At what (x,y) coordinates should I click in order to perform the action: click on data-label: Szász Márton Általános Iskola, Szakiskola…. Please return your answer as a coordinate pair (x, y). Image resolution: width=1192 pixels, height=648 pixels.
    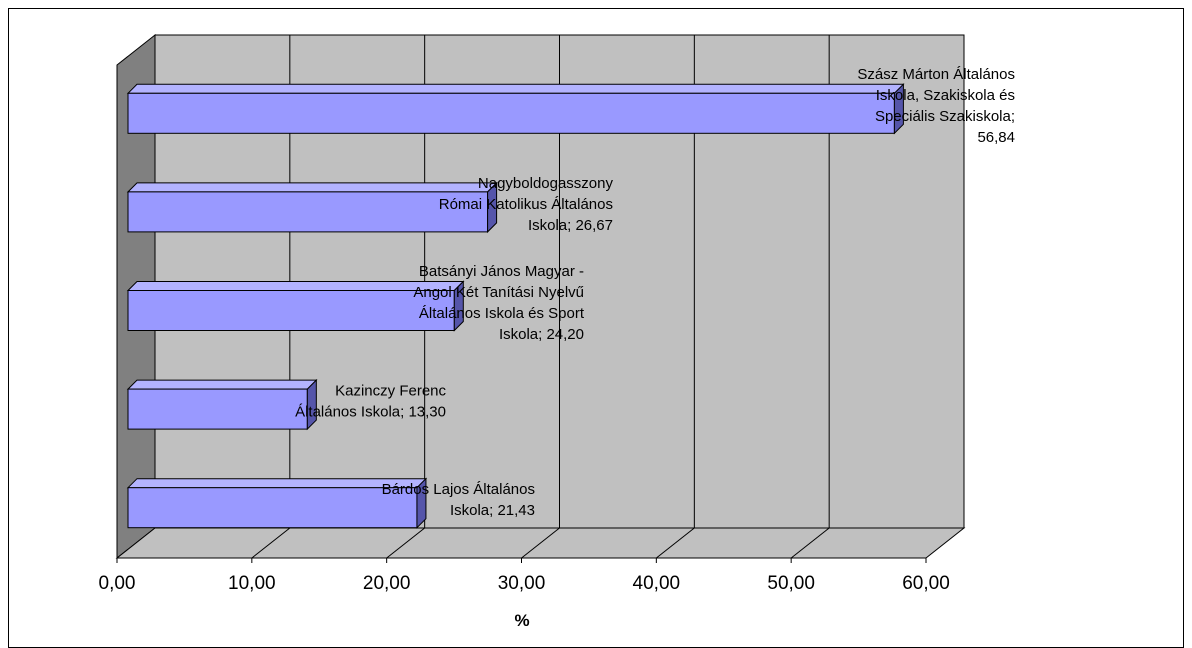
    Looking at the image, I should click on (936, 106).